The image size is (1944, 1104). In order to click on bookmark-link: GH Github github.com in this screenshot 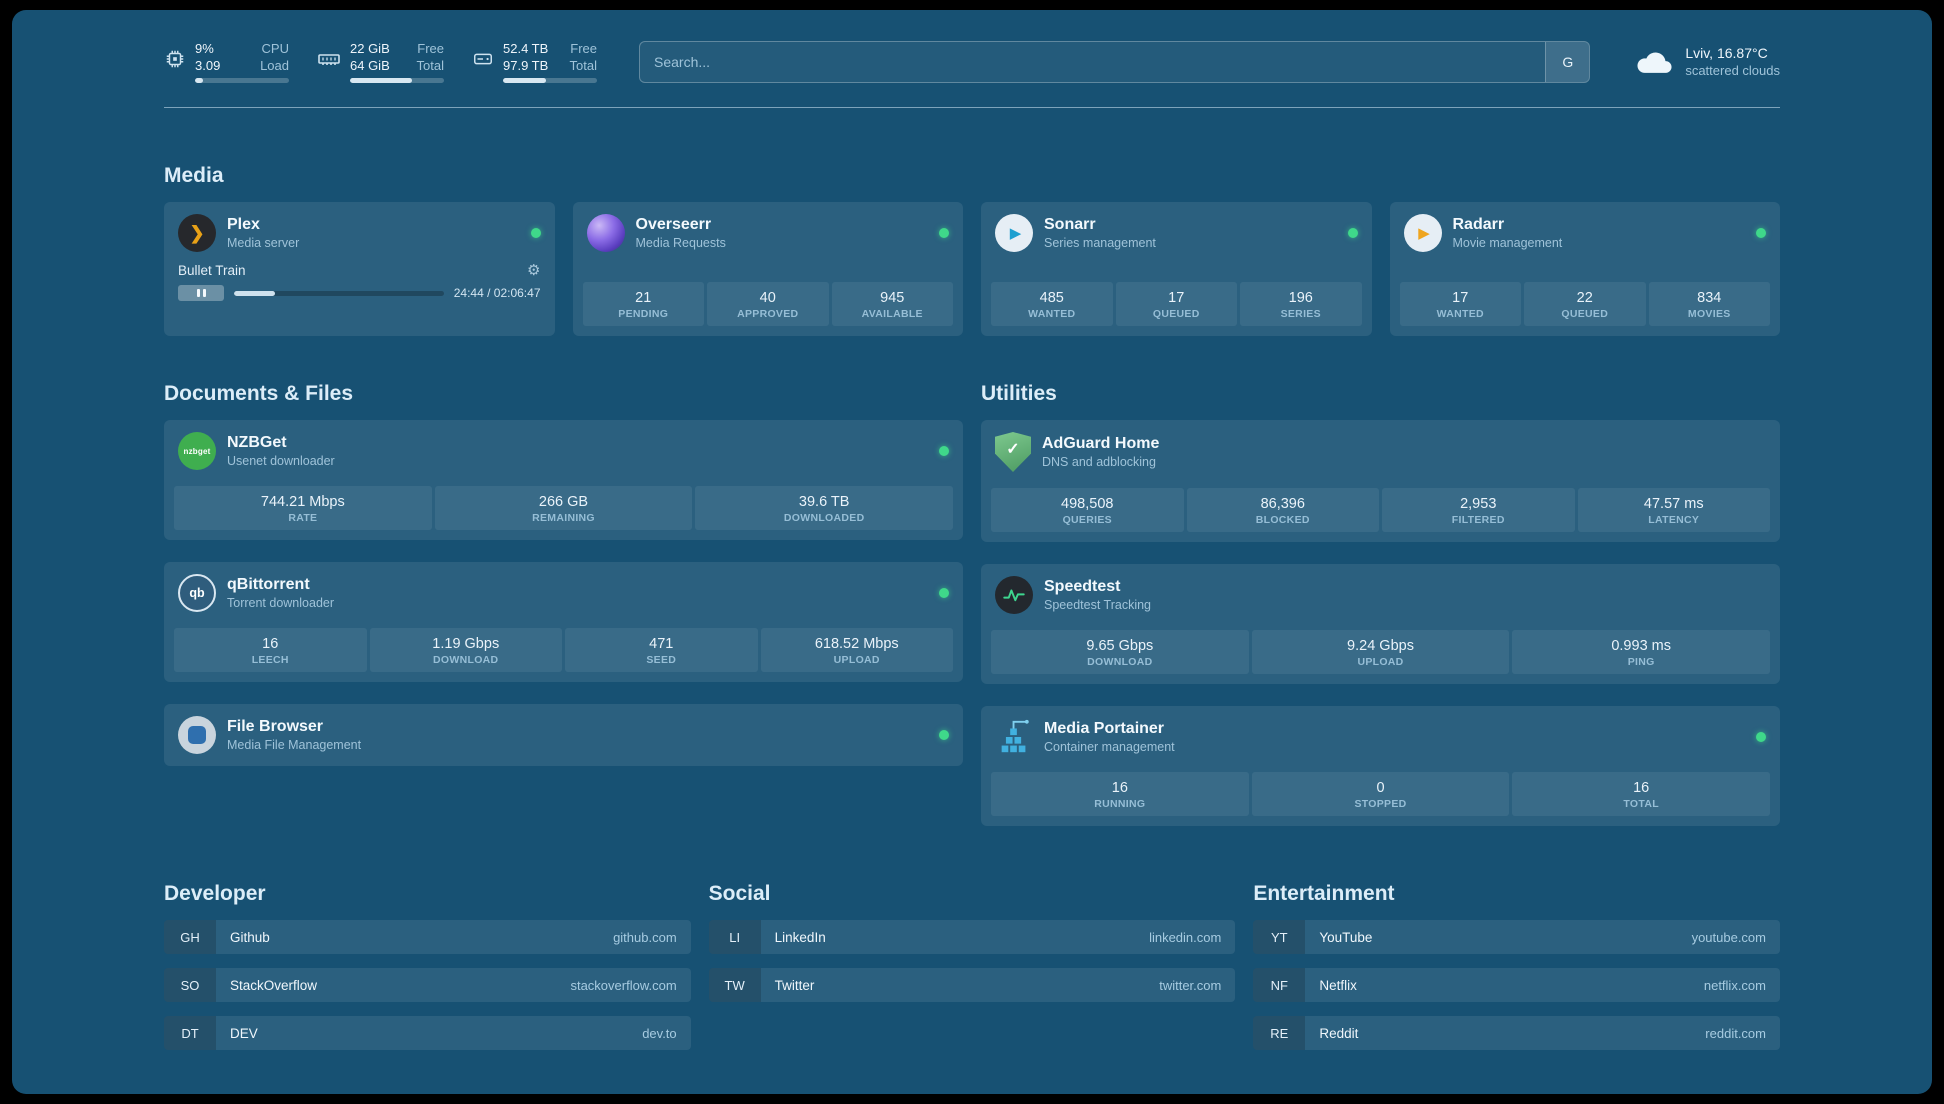, I will do `click(427, 937)`.